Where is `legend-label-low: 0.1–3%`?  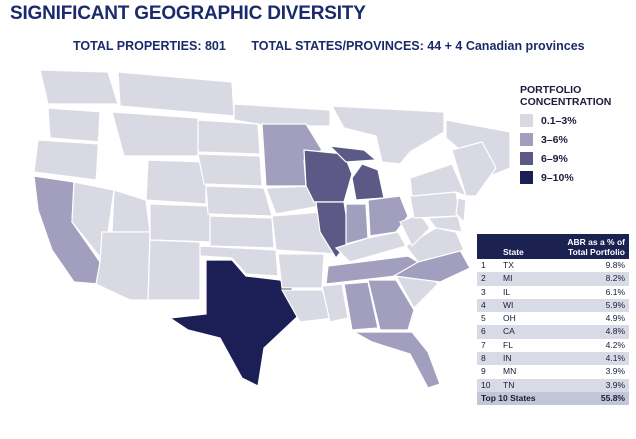
legend-label-low: 0.1–3% is located at coordinates (559, 120).